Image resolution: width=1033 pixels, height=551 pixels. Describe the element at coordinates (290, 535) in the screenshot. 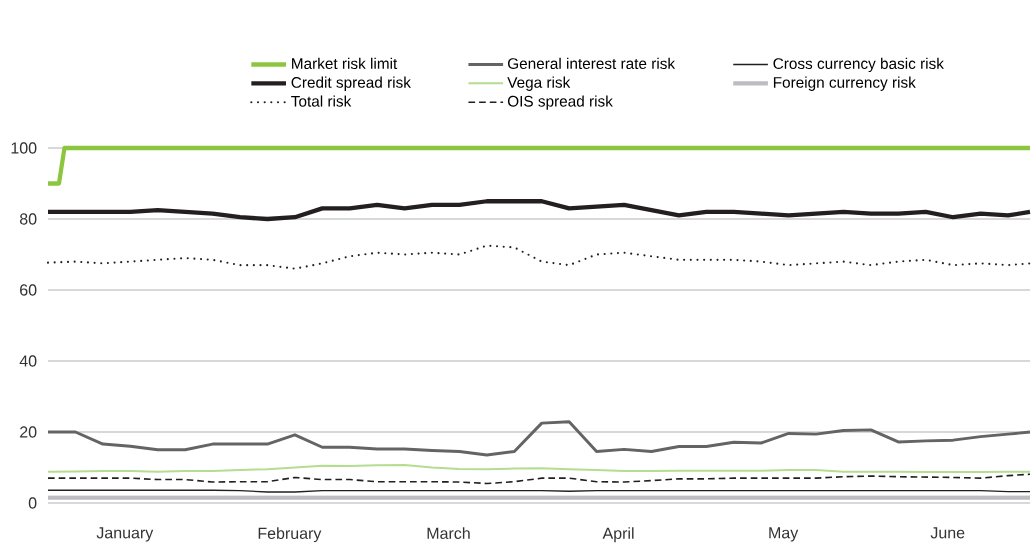

I see `x-tick-label: February` at that location.